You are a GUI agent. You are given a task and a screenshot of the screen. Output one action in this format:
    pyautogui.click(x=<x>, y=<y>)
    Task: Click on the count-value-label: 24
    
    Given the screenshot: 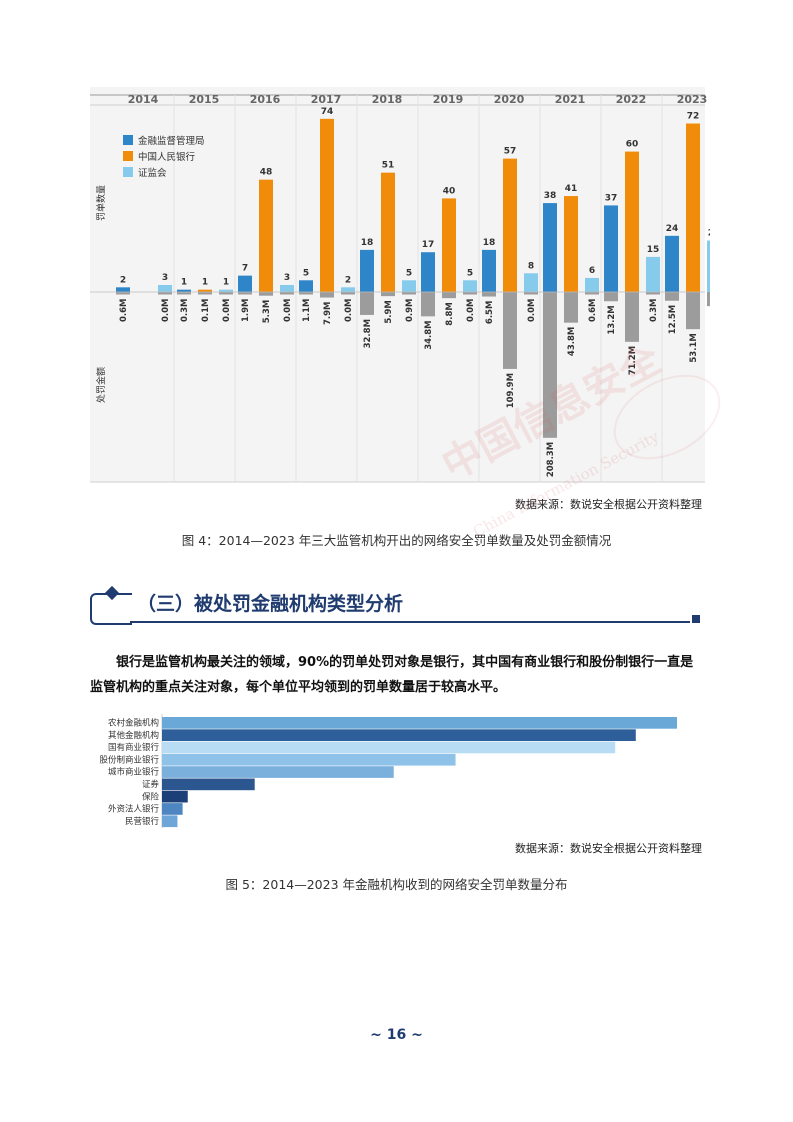 What is the action you would take?
    pyautogui.click(x=672, y=229)
    